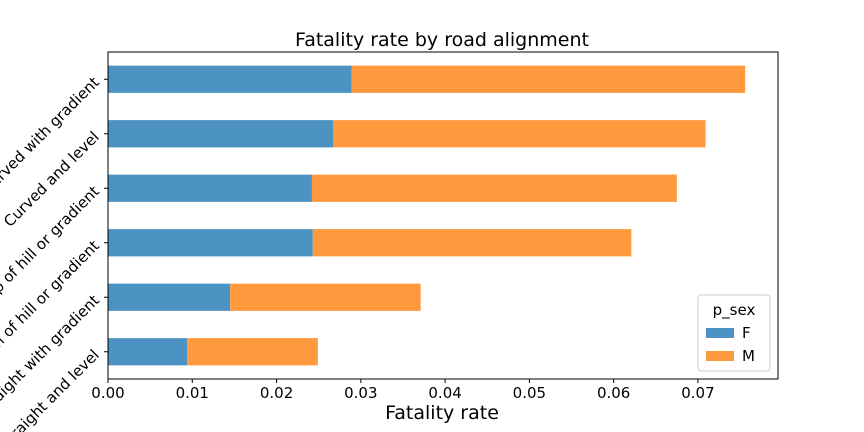 The height and width of the screenshot is (432, 864). I want to click on bar-f-straight-with-gradient, so click(169, 297).